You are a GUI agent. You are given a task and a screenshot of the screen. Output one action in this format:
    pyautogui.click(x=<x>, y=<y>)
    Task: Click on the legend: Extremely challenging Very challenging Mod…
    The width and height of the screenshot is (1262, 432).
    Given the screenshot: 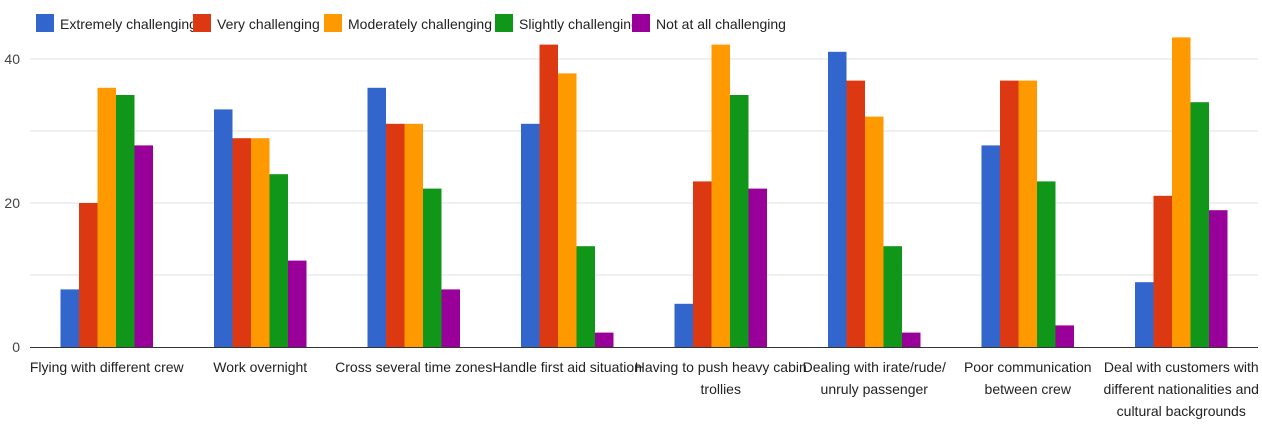 What is the action you would take?
    pyautogui.click(x=411, y=23)
    